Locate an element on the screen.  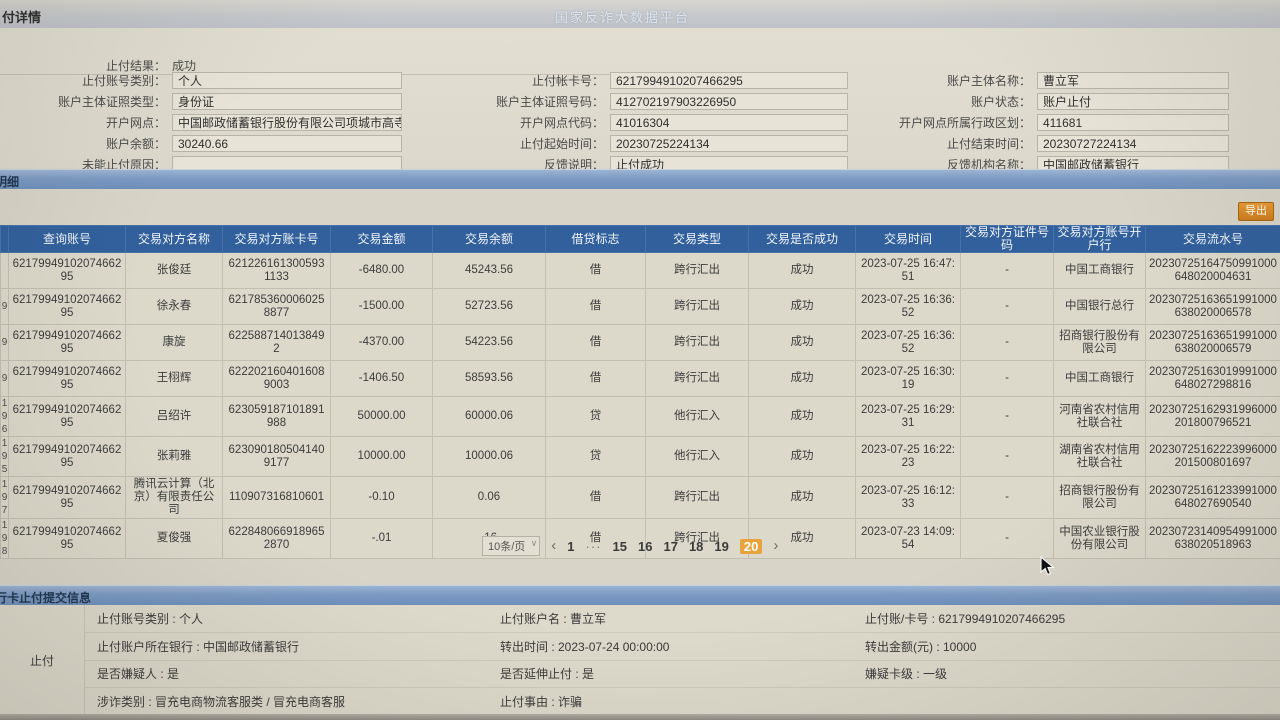
submit-info-cell: 止付账/卡号 : 6217994910207466295 is located at coordinates (965, 618).